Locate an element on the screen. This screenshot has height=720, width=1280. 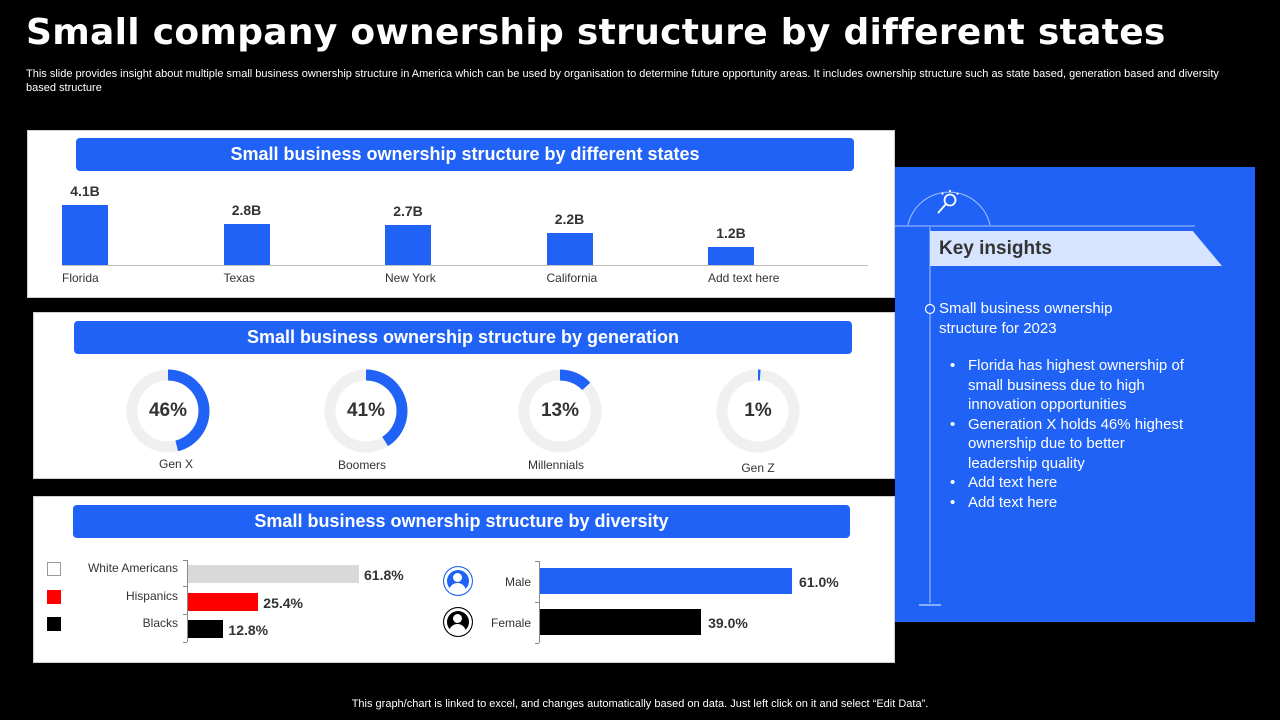
icon-arc is located at coordinates (949, 208).